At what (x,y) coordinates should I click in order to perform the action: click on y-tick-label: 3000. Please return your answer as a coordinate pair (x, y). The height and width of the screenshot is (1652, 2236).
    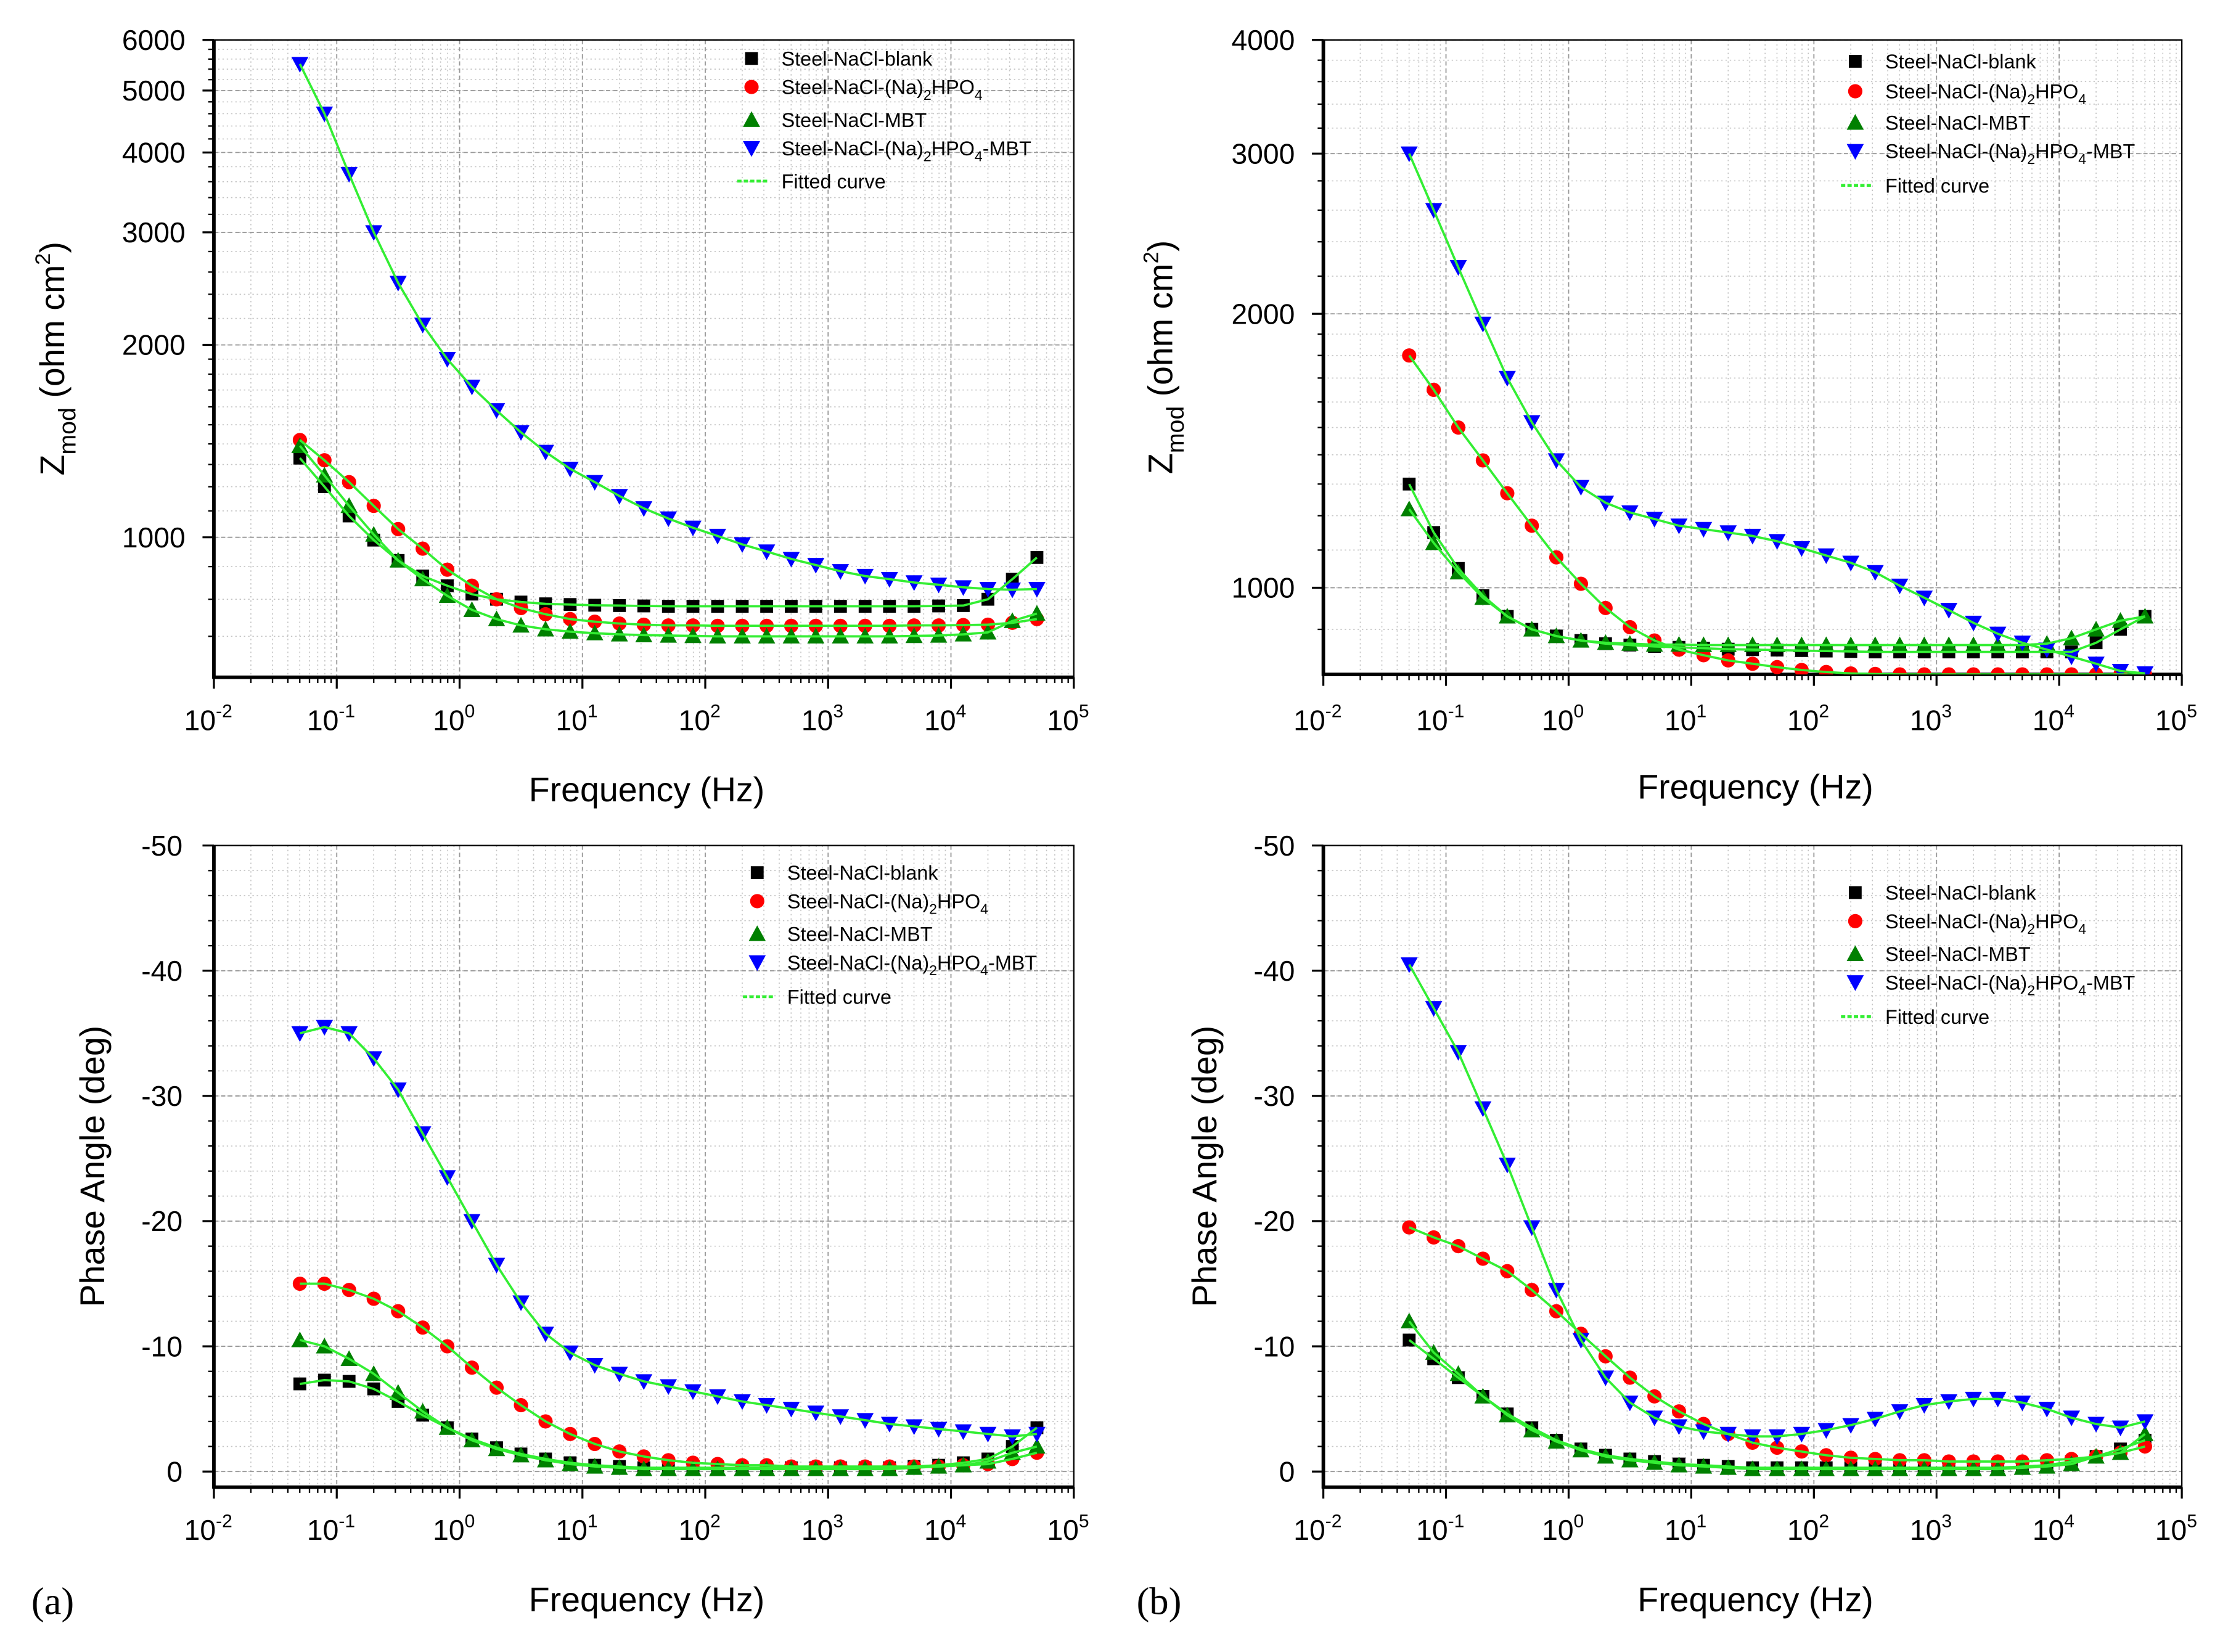
    Looking at the image, I should click on (154, 232).